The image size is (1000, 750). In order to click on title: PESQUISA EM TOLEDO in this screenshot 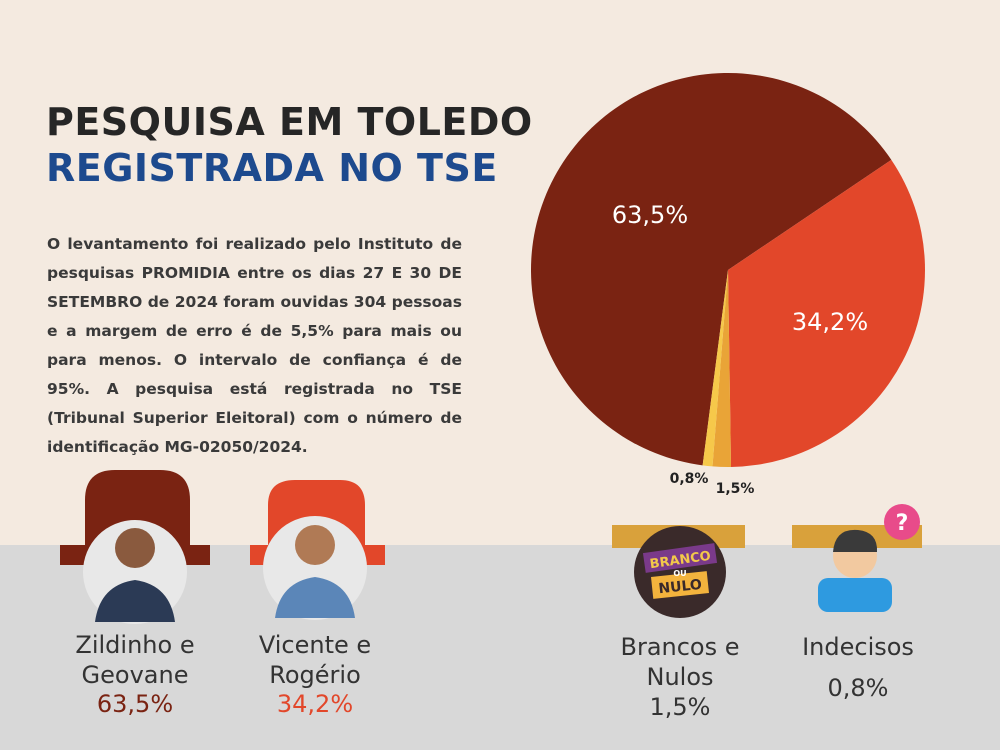, I will do `click(289, 122)`.